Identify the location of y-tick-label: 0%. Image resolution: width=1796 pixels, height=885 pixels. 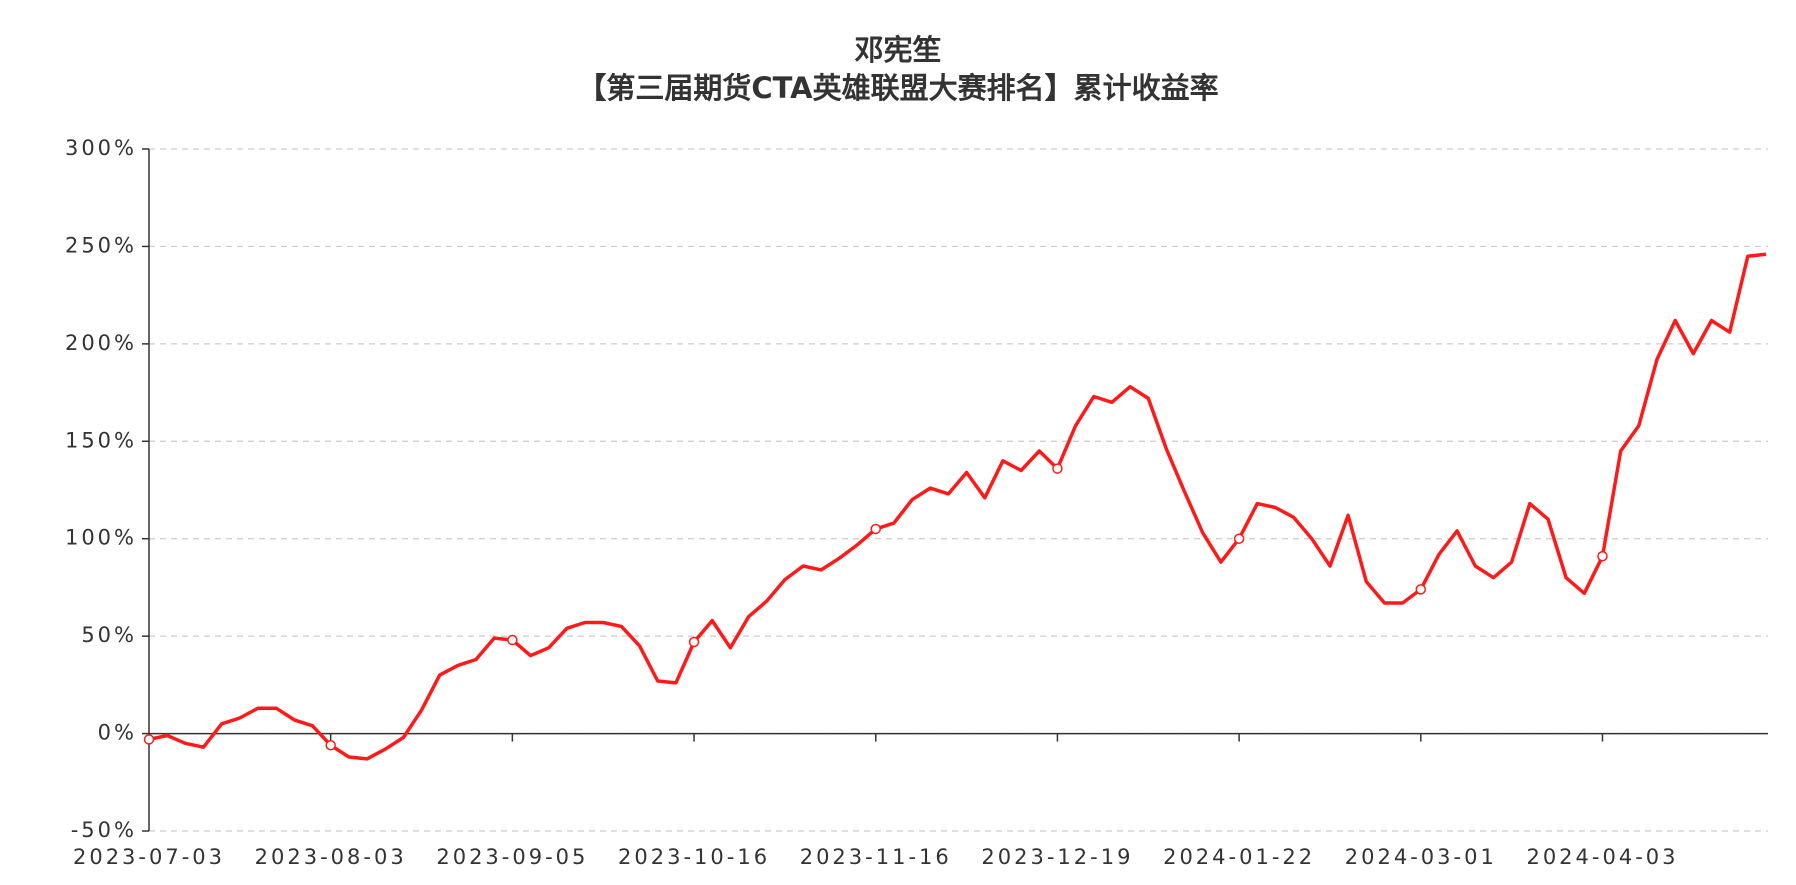
(117, 733).